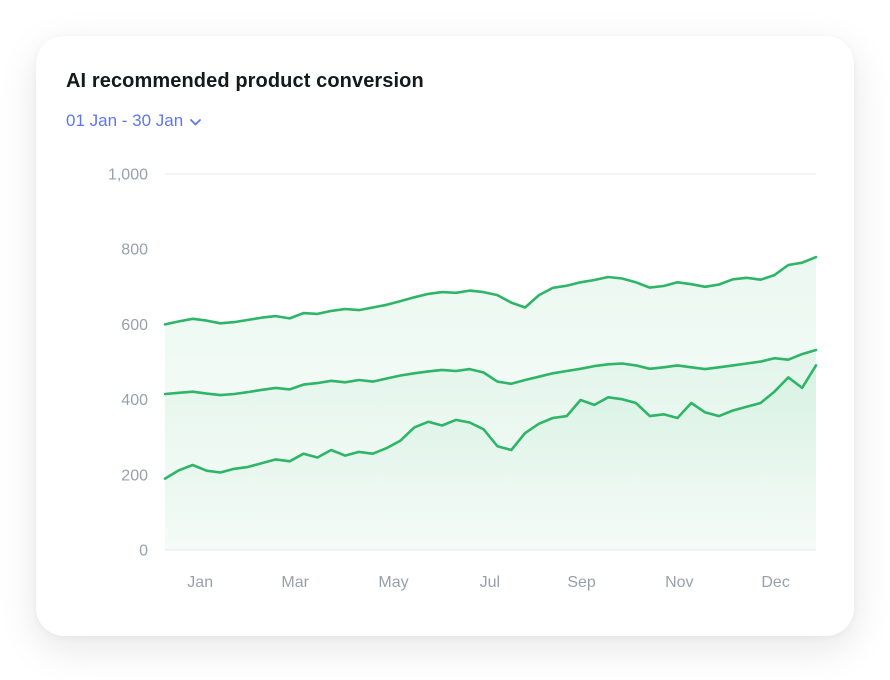 This screenshot has width=890, height=680. I want to click on svg-text: Jul, so click(490, 582).